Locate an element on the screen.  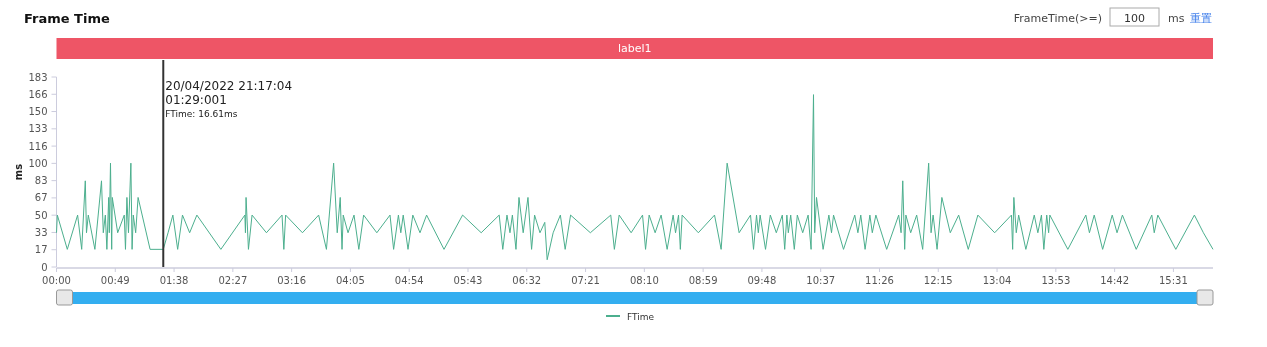
x-tick-label: 00:49 is located at coordinates (115, 280).